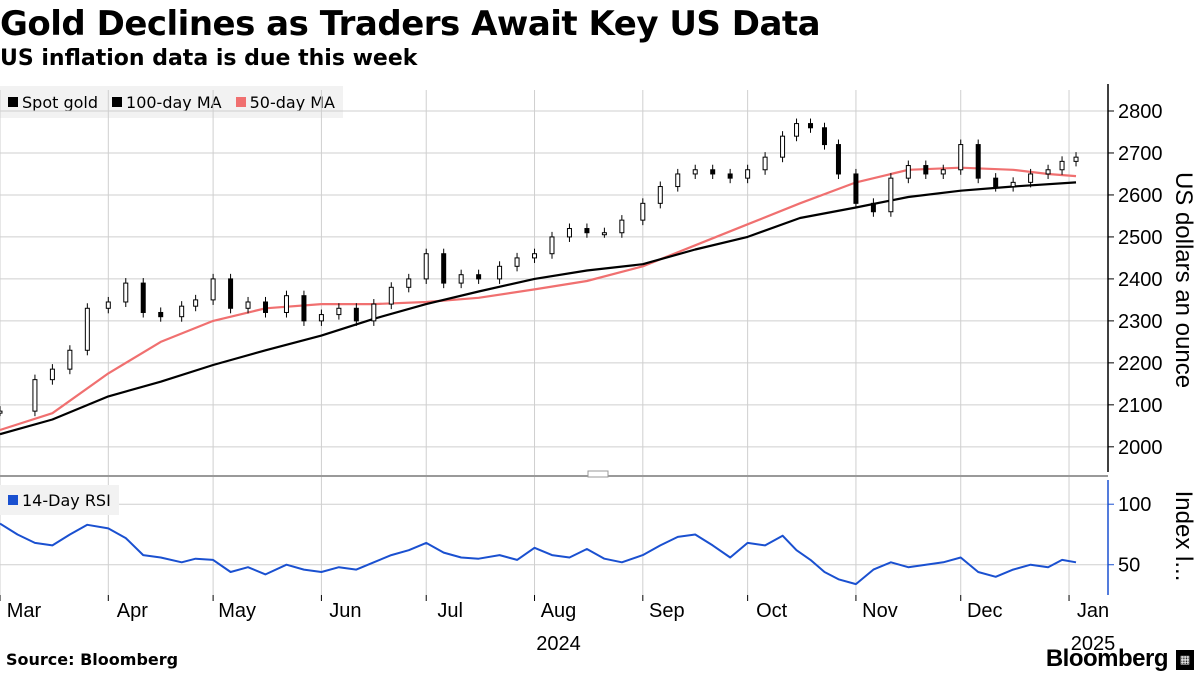  I want to click on source-note: Source: Bloomberg, so click(92, 659).